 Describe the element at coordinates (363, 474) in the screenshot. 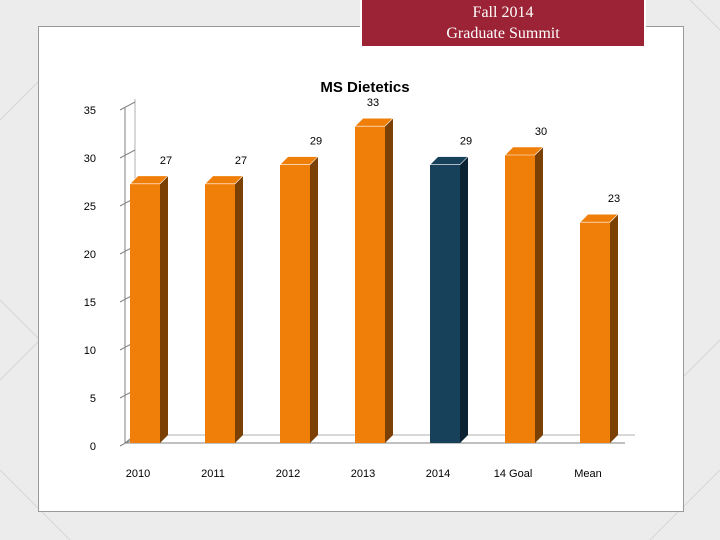

I see `x-tick-label: 2013` at that location.